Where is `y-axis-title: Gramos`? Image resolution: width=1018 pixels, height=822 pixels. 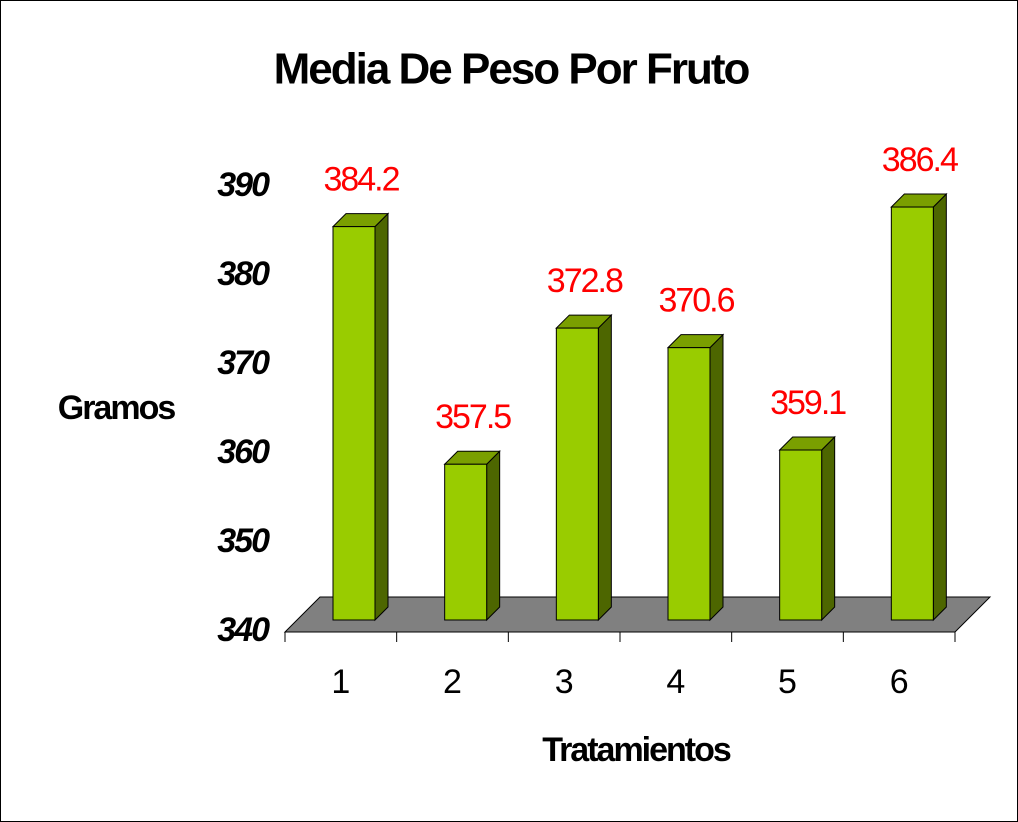
y-axis-title: Gramos is located at coordinates (117, 408).